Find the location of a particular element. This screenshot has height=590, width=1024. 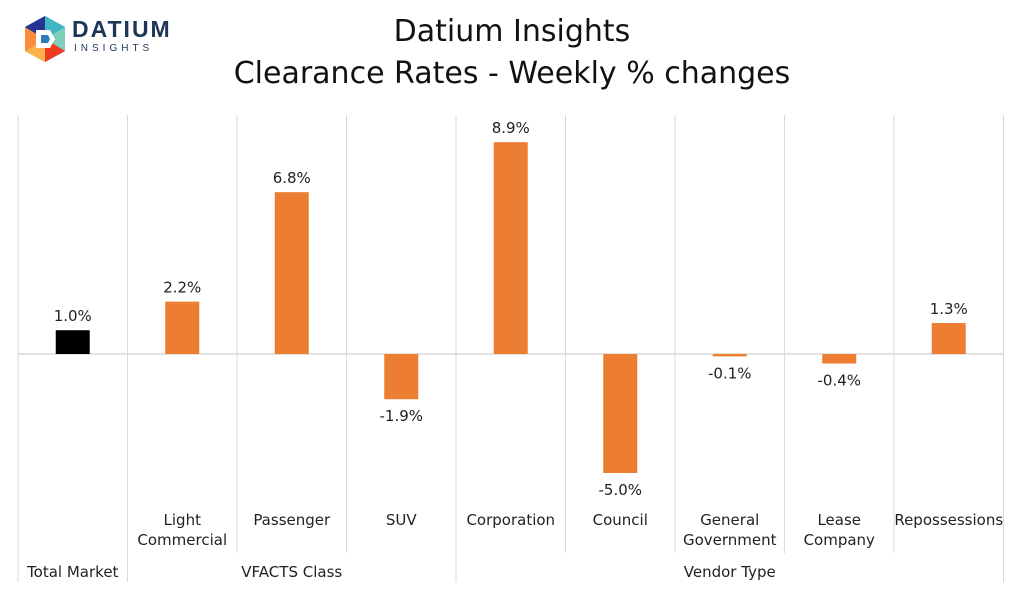

category-label: Council is located at coordinates (620, 520).